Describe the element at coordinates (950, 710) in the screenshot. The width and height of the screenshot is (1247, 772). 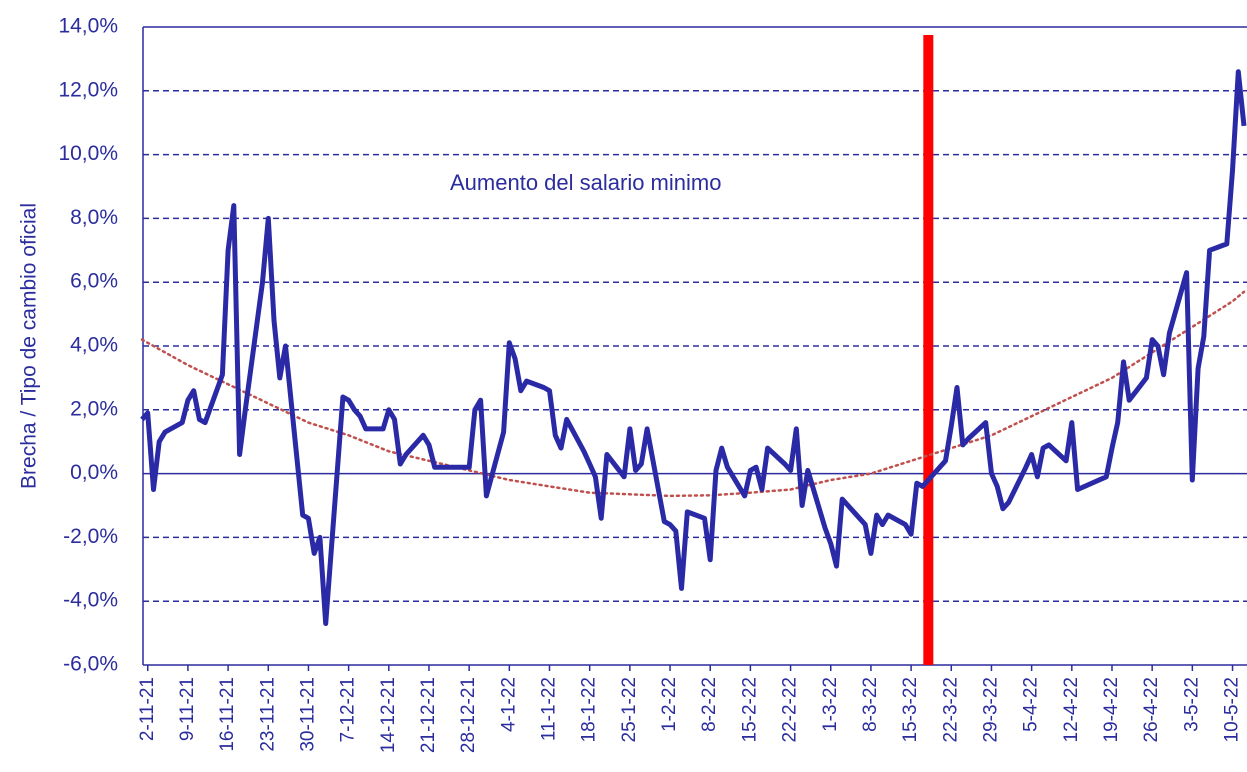
I see `x-tick-label: 22-3-22` at that location.